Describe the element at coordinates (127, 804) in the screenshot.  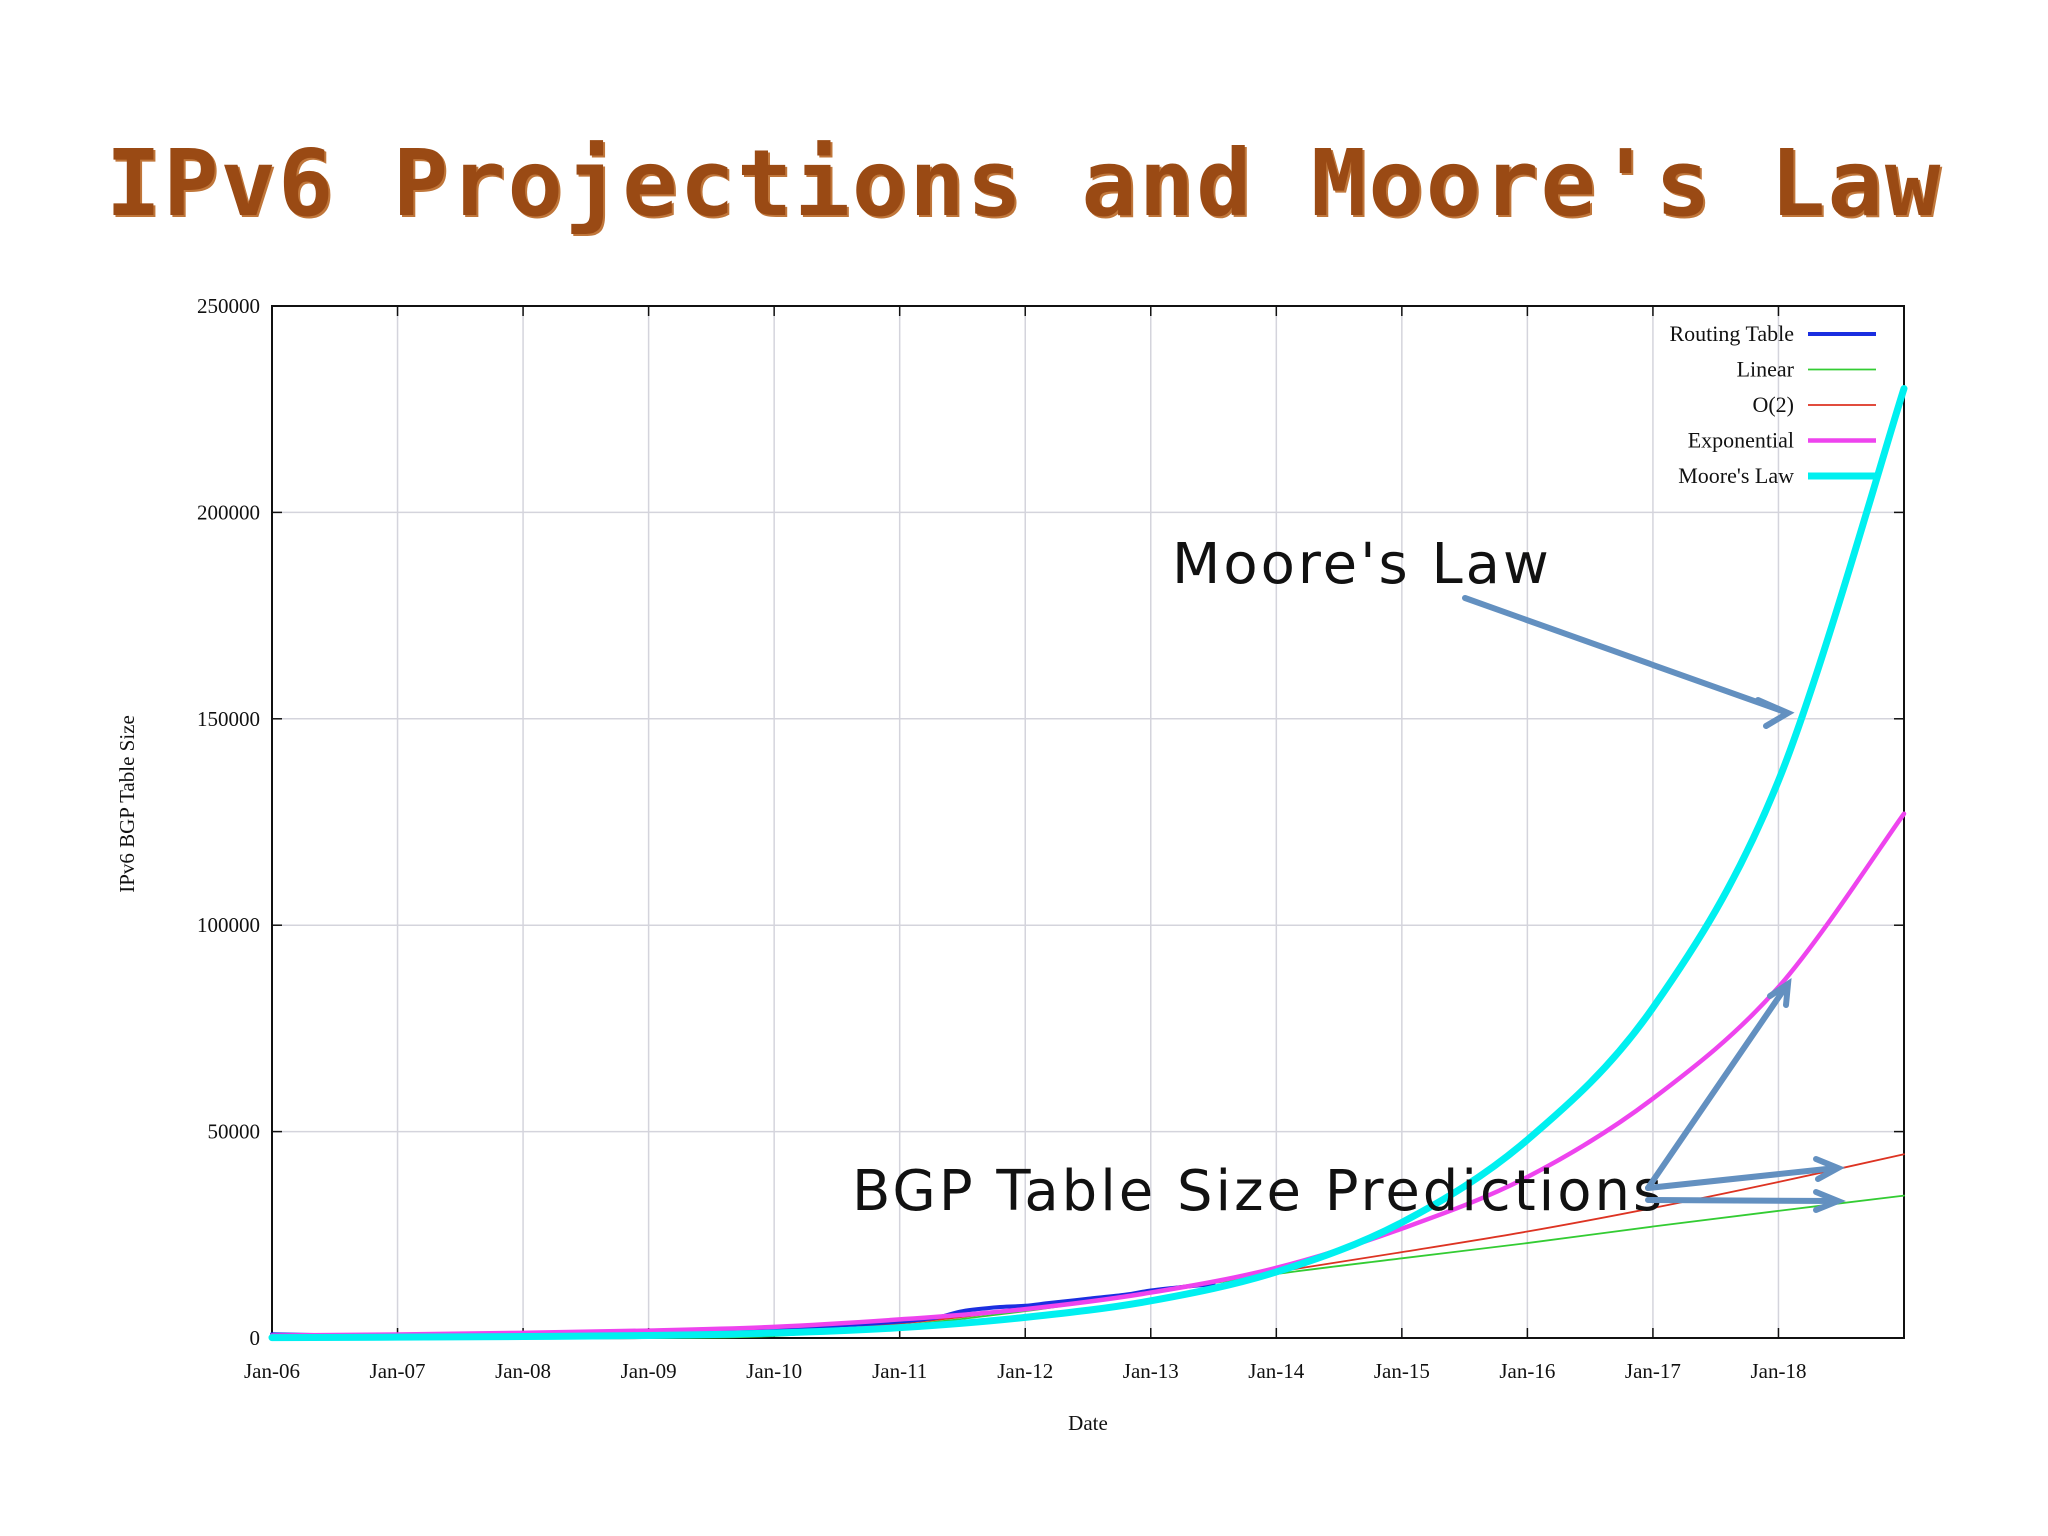
I see `y-axis-label: IPv6 BGP Table Size` at that location.